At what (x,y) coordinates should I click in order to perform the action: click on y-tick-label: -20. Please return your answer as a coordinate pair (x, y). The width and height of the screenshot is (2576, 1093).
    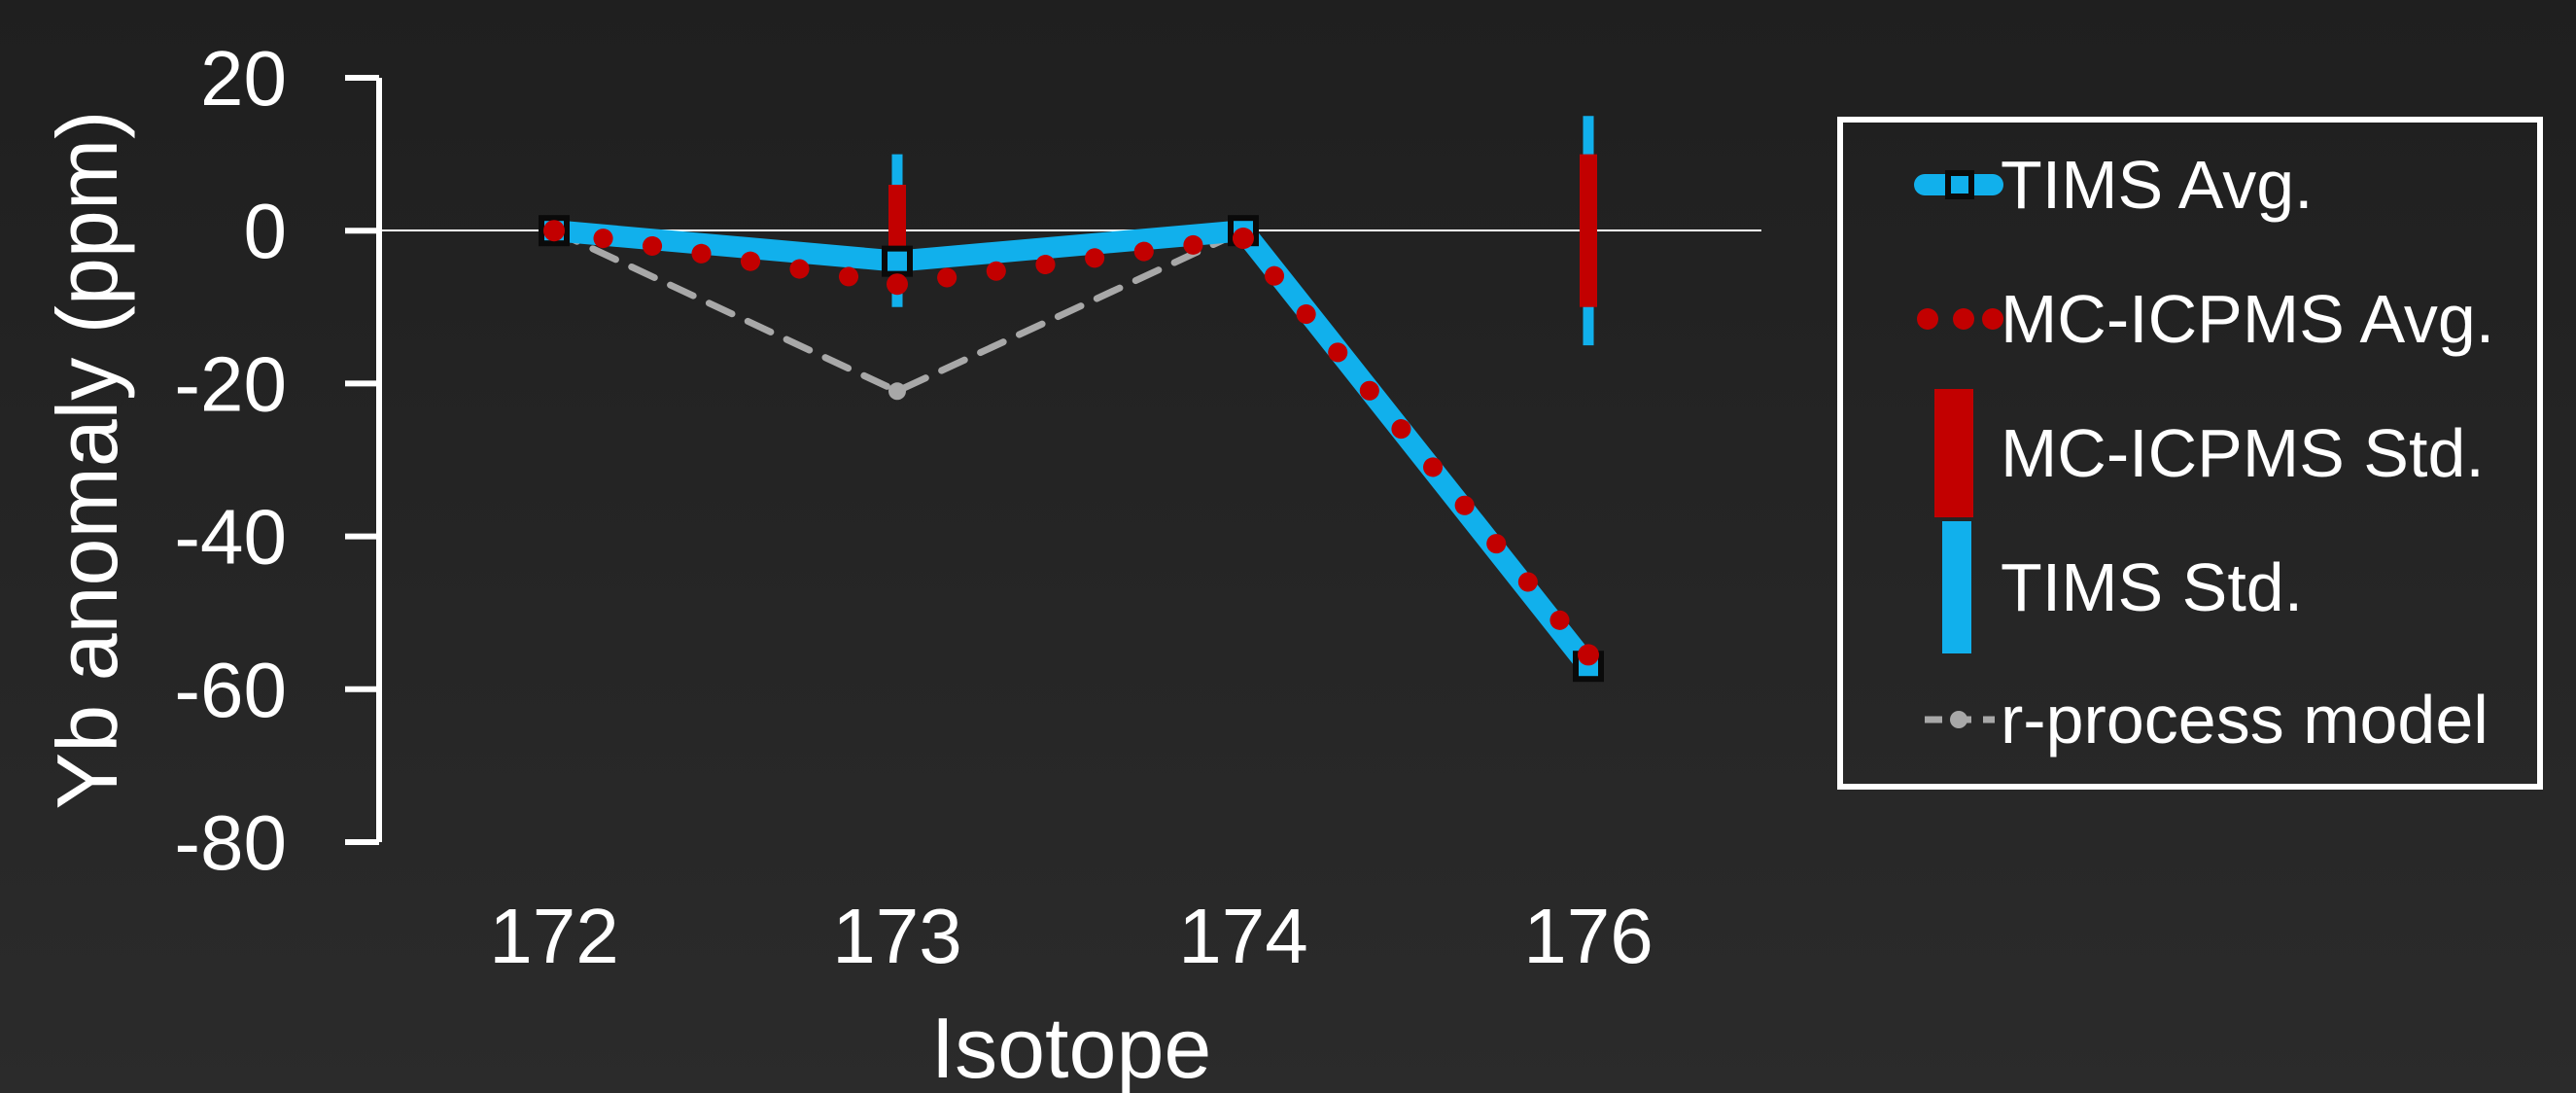
    Looking at the image, I should click on (231, 384).